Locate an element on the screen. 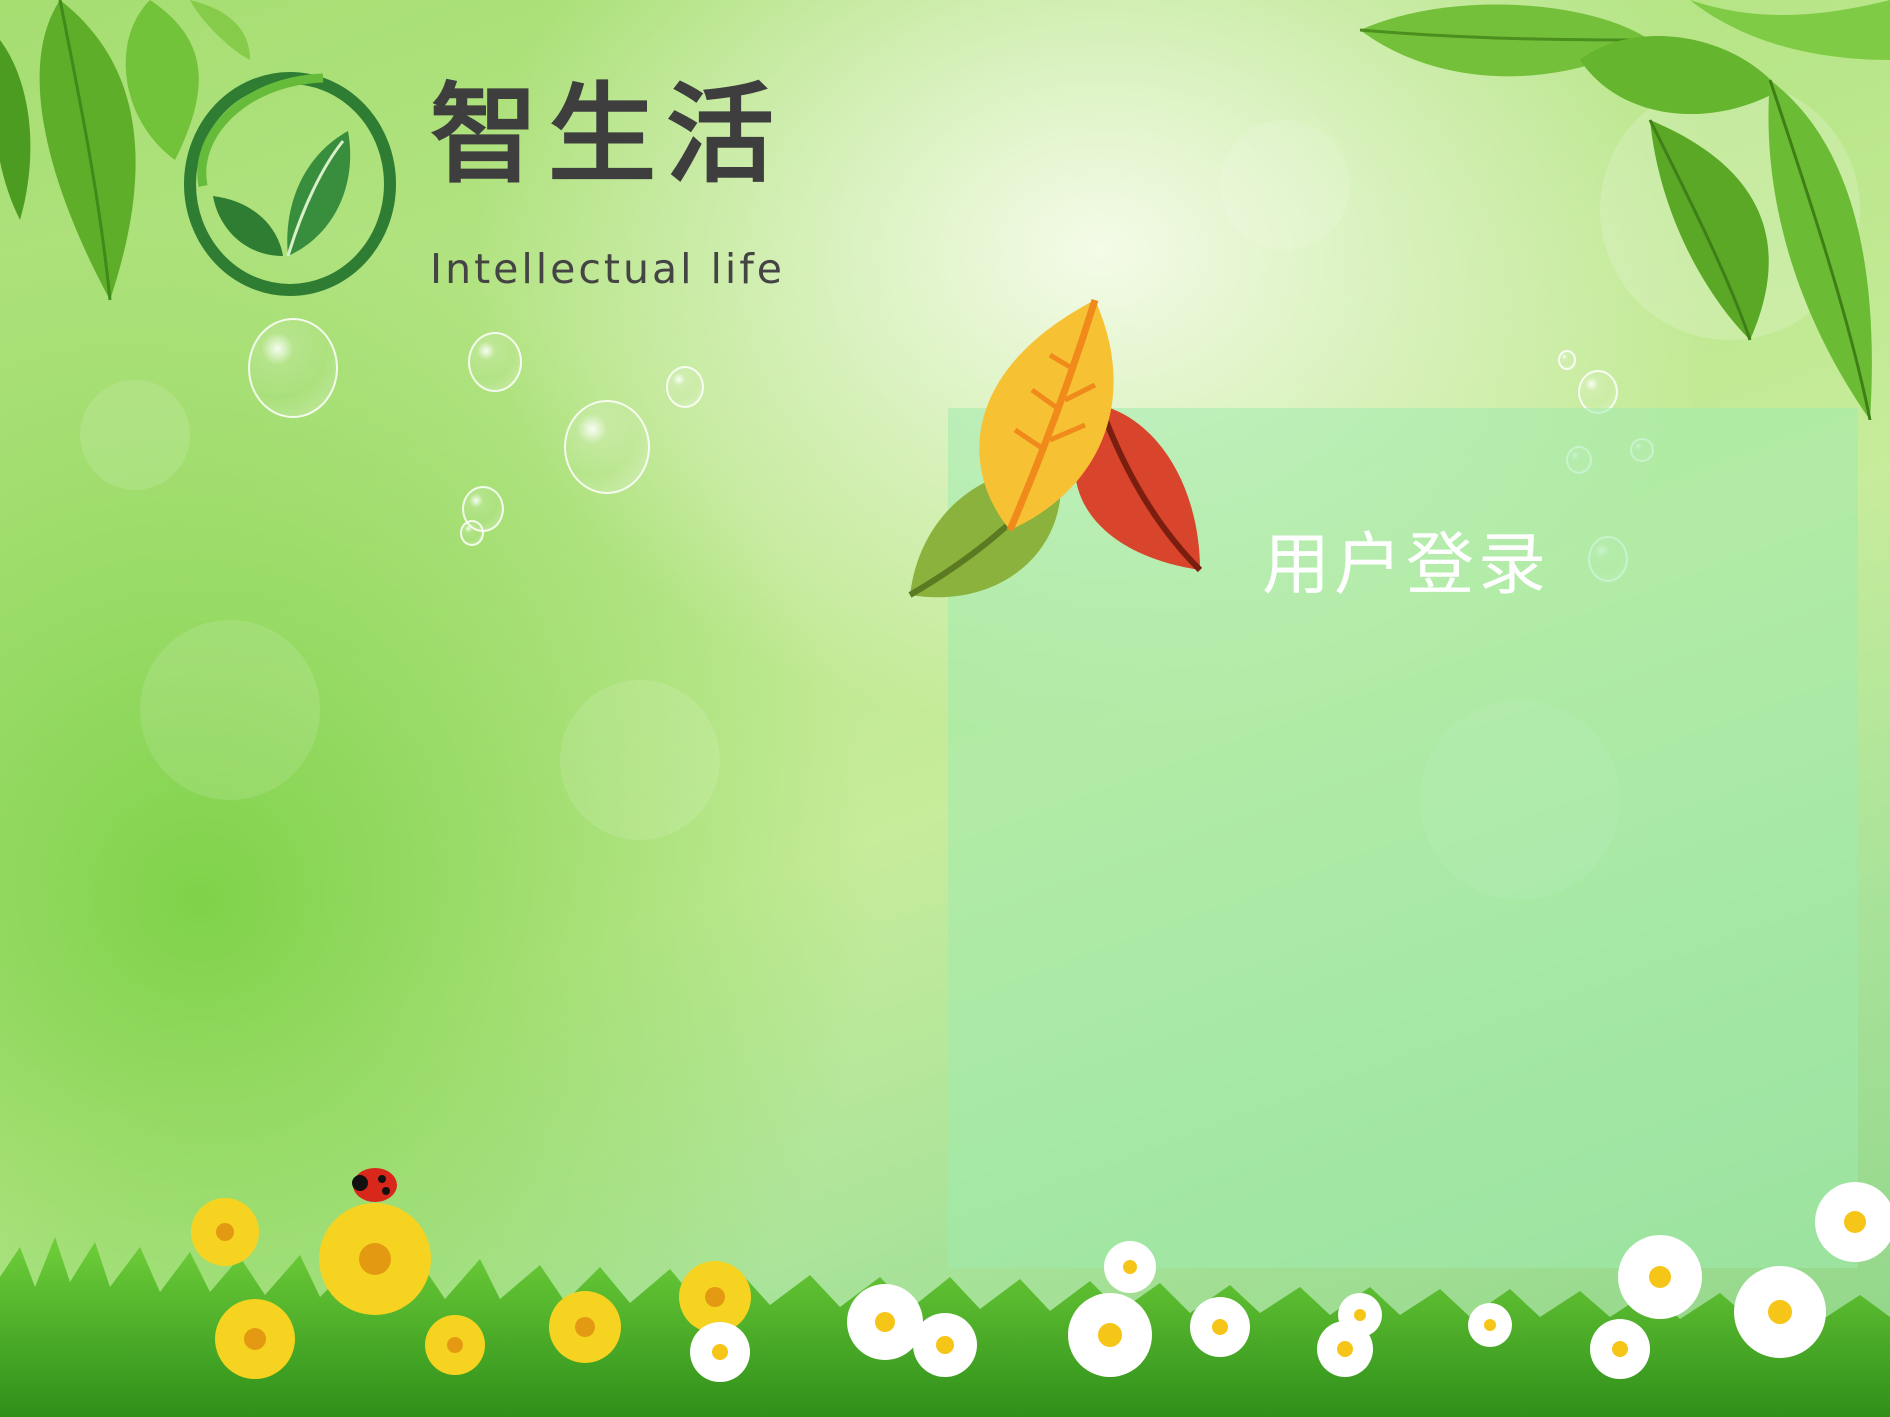 The image size is (1890, 1417). brand-title: 智生活 is located at coordinates (607, 135).